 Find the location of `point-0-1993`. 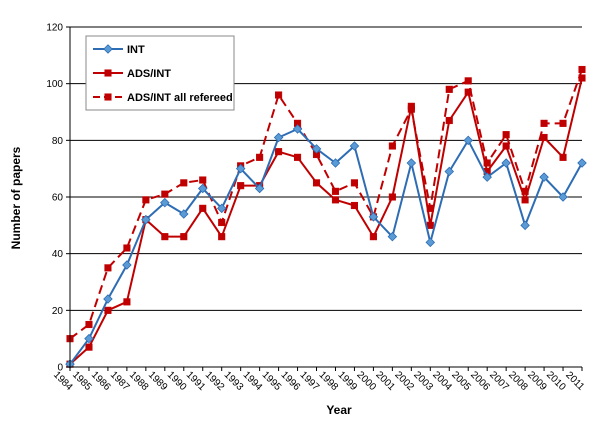

point-0-1993 is located at coordinates (240, 168).